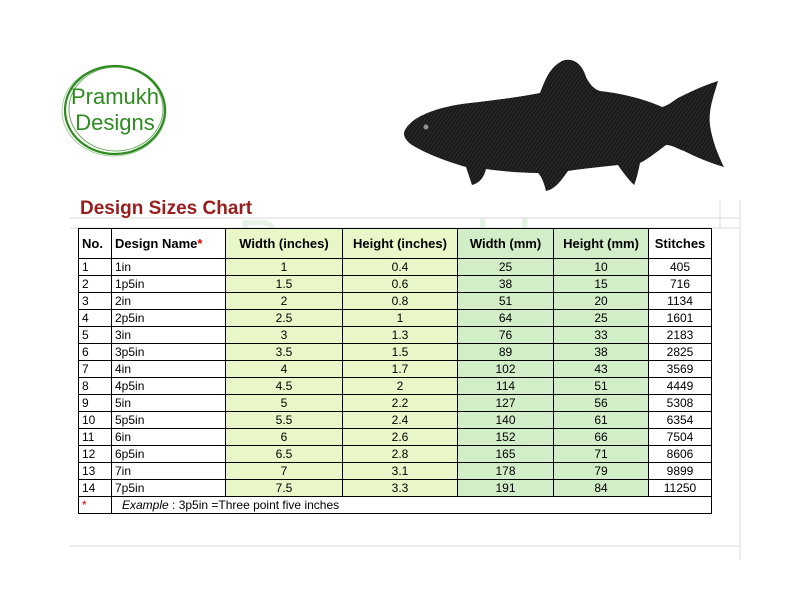 The height and width of the screenshot is (596, 794). I want to click on note-example-text: : 3p5in =Three point five inches, so click(254, 505).